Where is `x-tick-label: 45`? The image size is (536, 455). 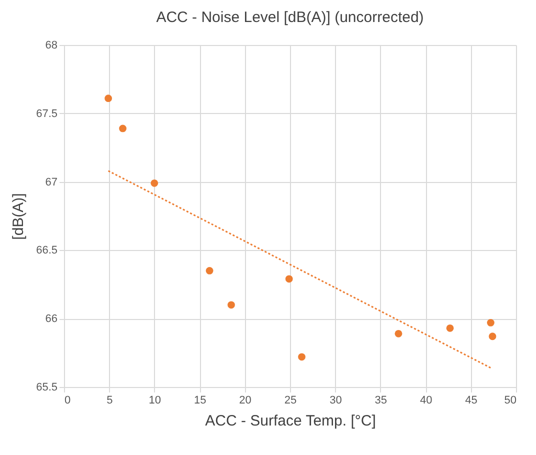 x-tick-label: 45 is located at coordinates (471, 400).